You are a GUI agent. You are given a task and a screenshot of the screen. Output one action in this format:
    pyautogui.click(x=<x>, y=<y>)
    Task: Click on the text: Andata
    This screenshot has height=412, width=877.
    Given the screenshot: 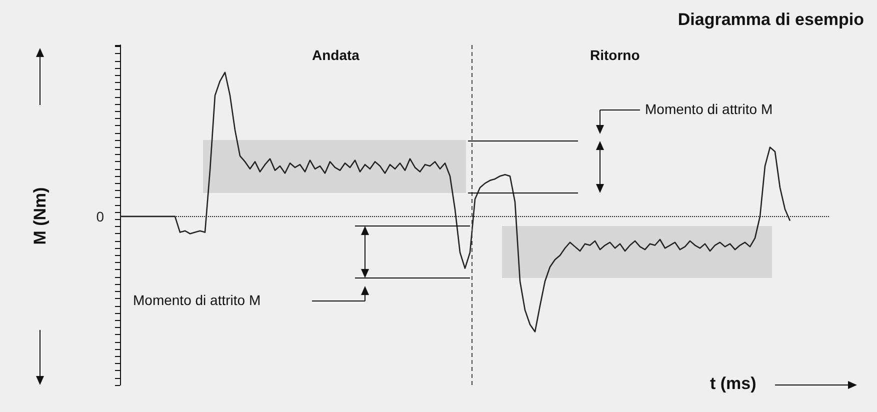 What is the action you would take?
    pyautogui.click(x=336, y=55)
    